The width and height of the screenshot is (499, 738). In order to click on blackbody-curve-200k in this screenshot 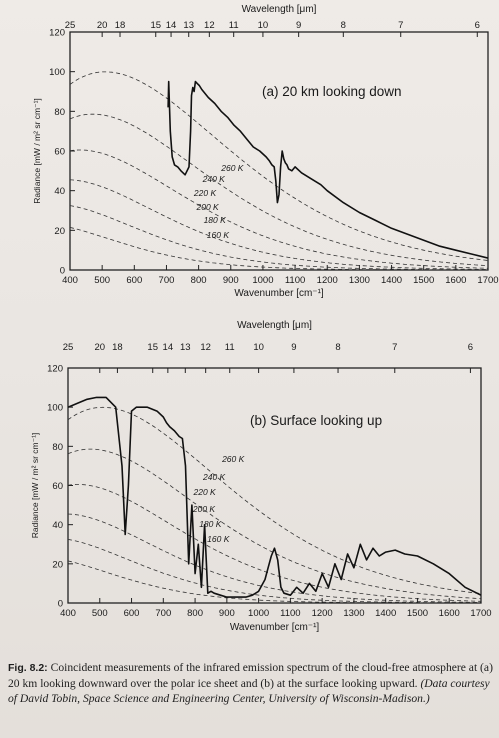, I will do `click(274, 558)`.